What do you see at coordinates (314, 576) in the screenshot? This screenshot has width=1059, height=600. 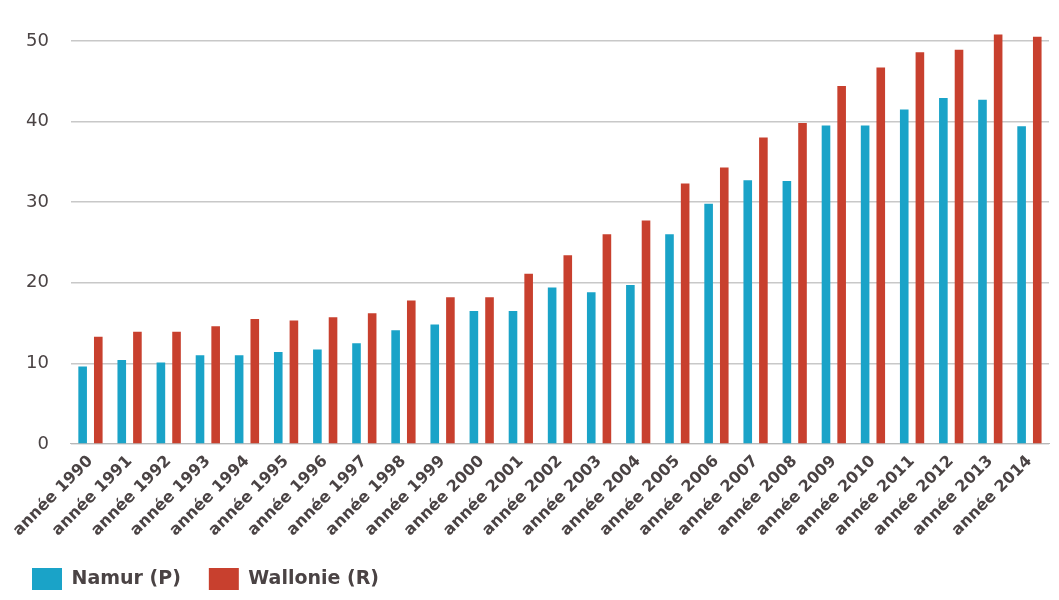 I see `legend-label: Wallonie (R)` at bounding box center [314, 576].